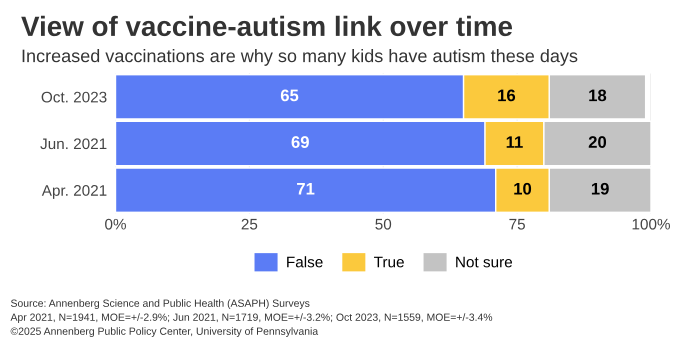  What do you see at coordinates (300, 57) in the screenshot?
I see `chart-subtitle: Increased vaccinations are why so many kids have autism these days` at bounding box center [300, 57].